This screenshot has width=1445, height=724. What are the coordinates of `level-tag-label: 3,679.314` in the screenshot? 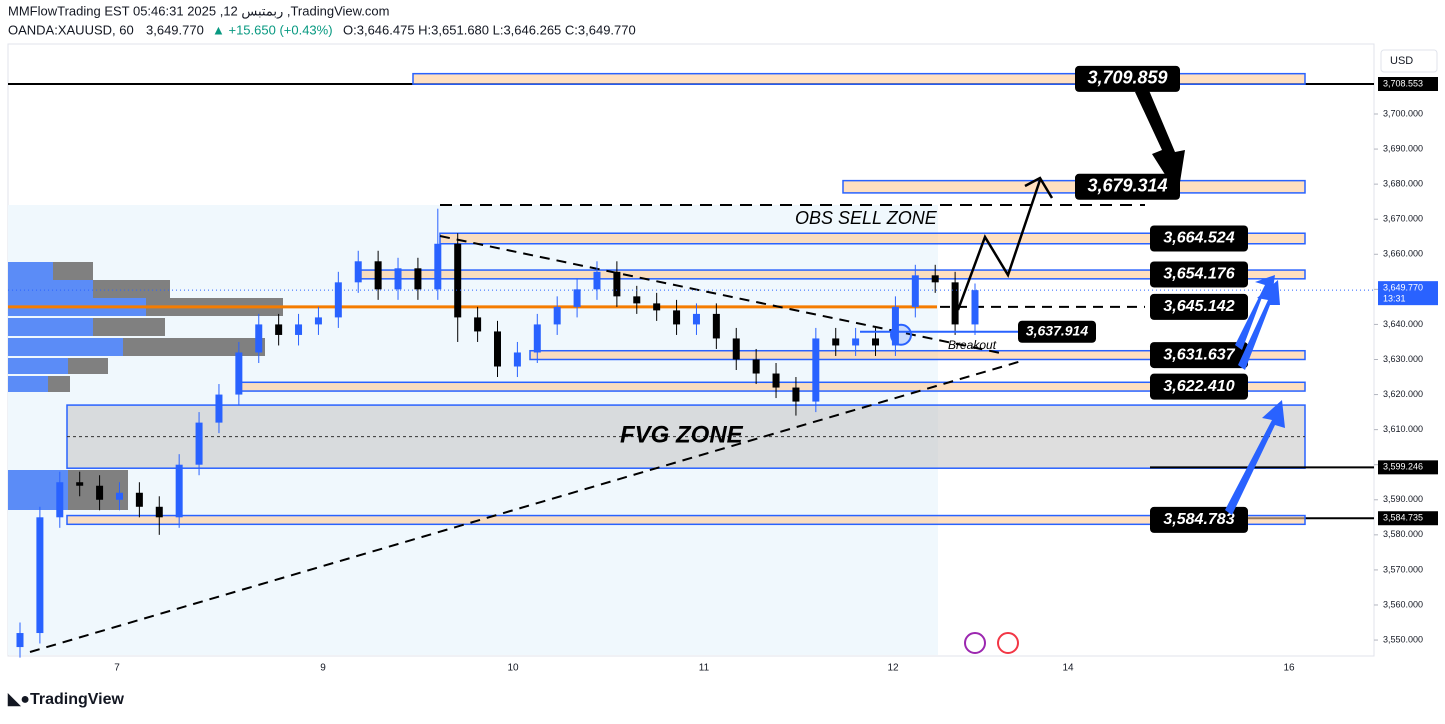 It's located at (1127, 186).